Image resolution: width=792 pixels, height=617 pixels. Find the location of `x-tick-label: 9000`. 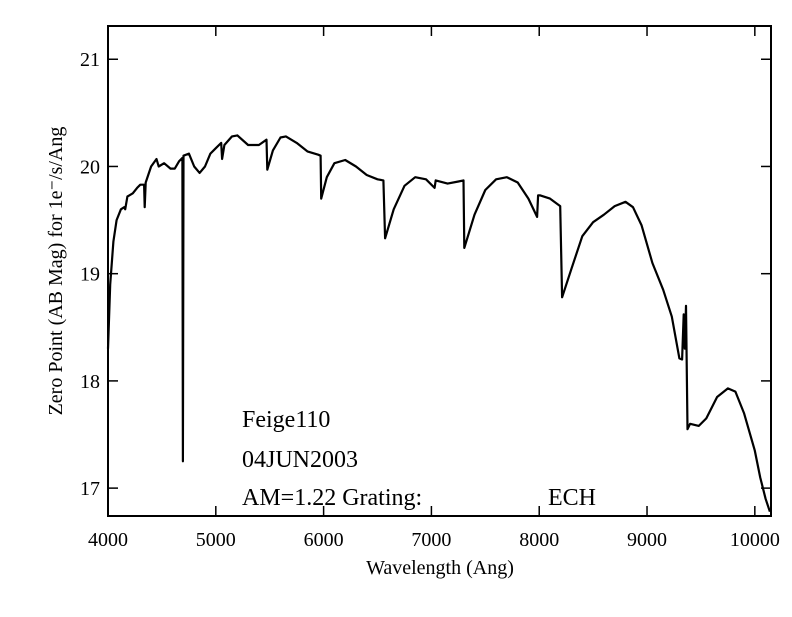

x-tick-label: 9000 is located at coordinates (647, 540).